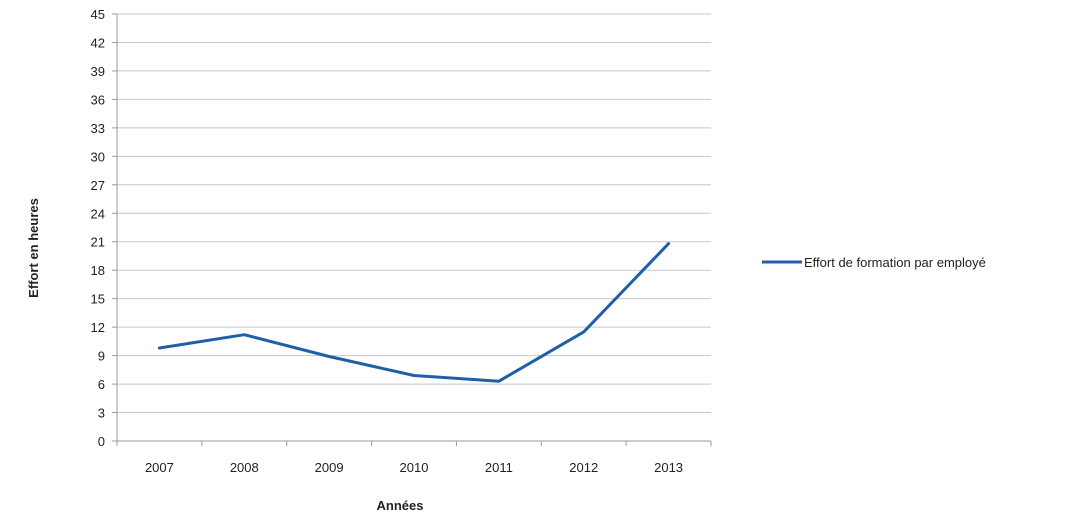 The image size is (1081, 516). Describe the element at coordinates (98, 327) in the screenshot. I see `y-tick-label: 12` at that location.